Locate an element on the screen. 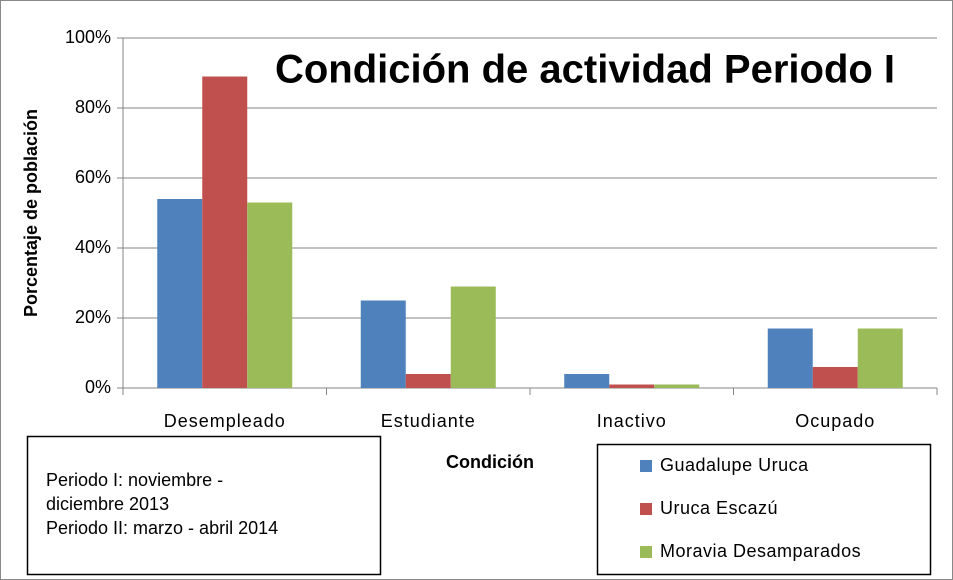  annotation-box is located at coordinates (204, 505).